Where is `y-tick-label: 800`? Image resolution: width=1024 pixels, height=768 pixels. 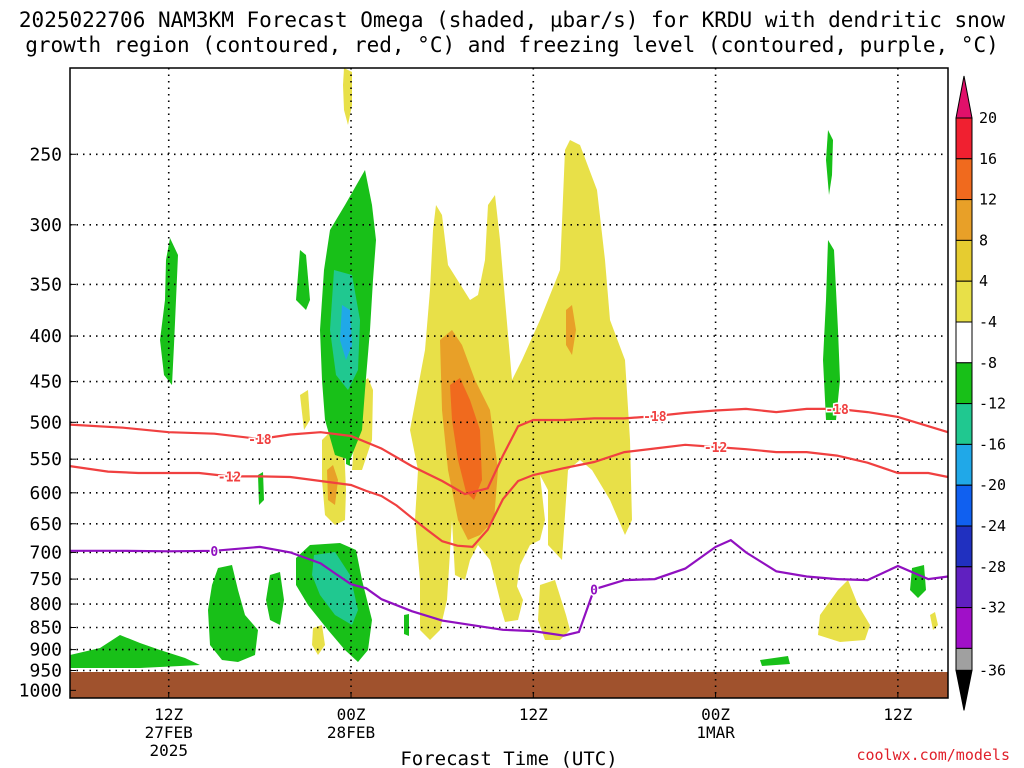 y-tick-label: 800 is located at coordinates (45, 604).